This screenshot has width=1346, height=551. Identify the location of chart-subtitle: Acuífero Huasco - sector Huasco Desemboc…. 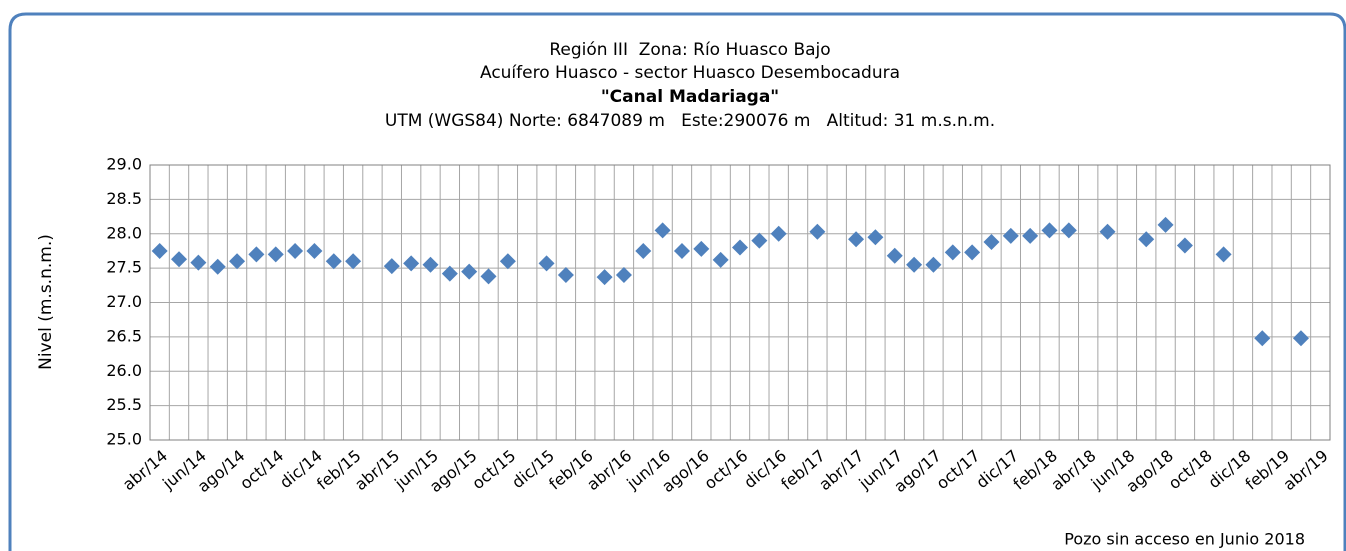
(690, 73).